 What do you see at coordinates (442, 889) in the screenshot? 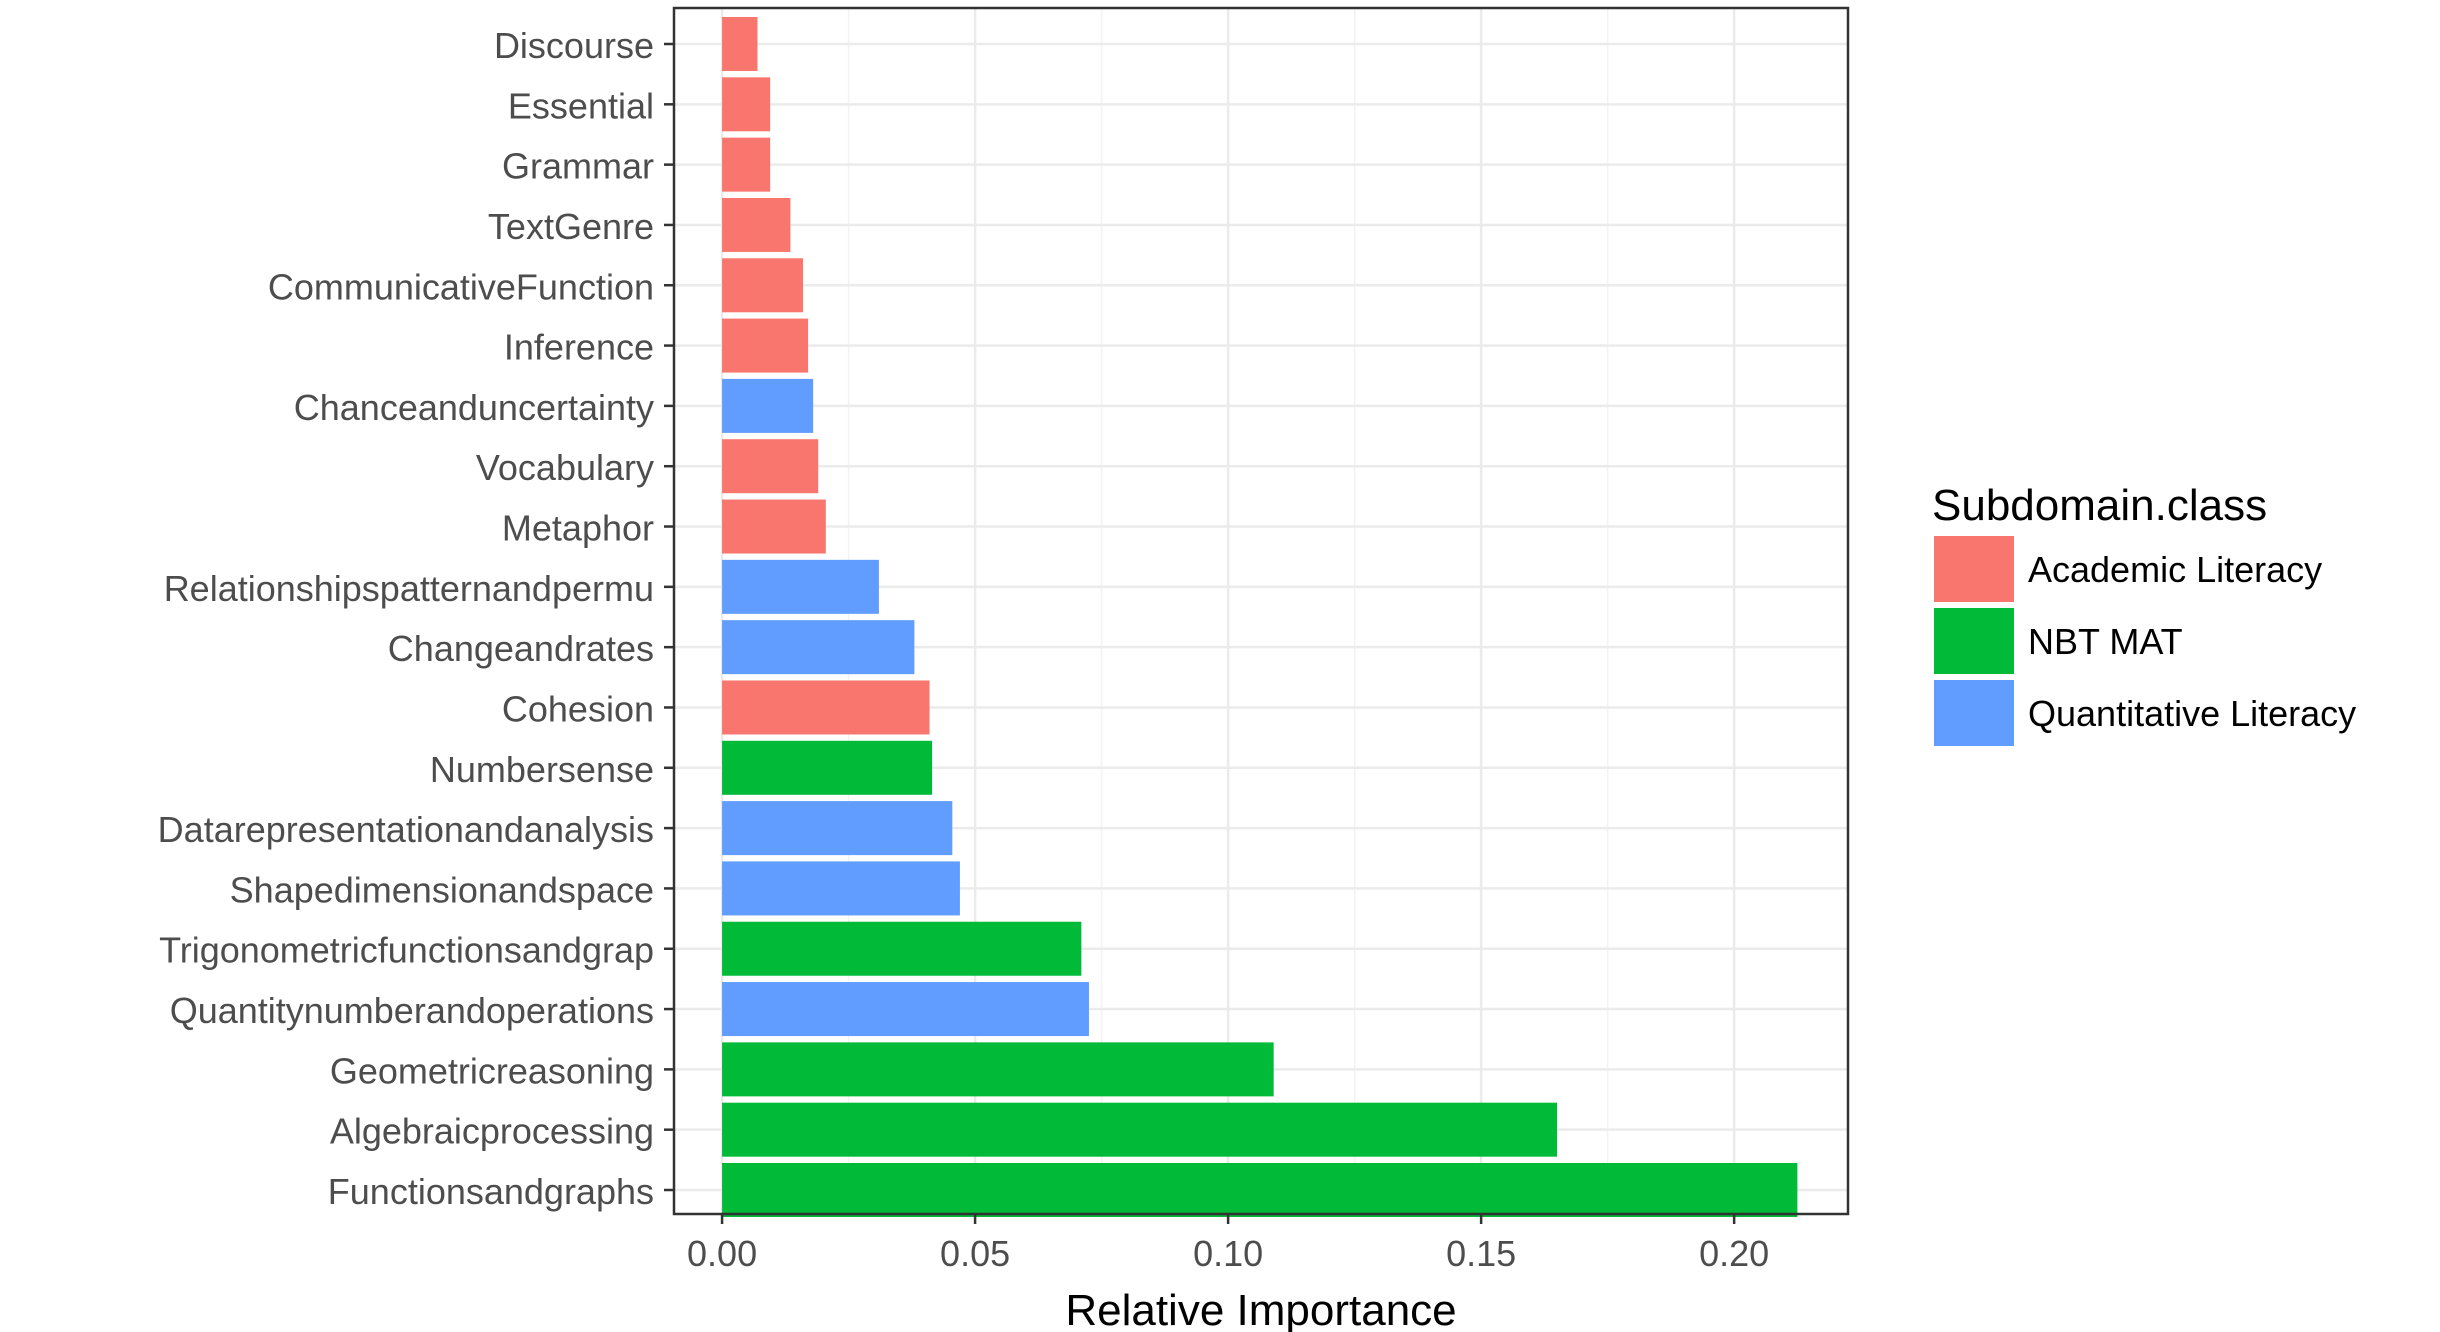
I see `y-tick-label: Shapedimensionandspace` at bounding box center [442, 889].